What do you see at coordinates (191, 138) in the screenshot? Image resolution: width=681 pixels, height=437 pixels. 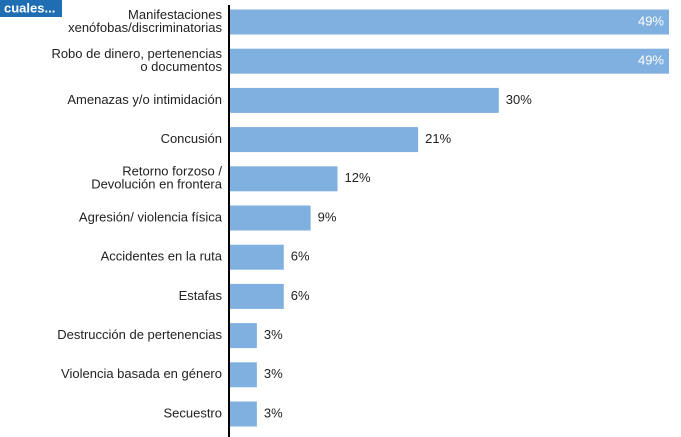 I see `category-label: Concusión` at bounding box center [191, 138].